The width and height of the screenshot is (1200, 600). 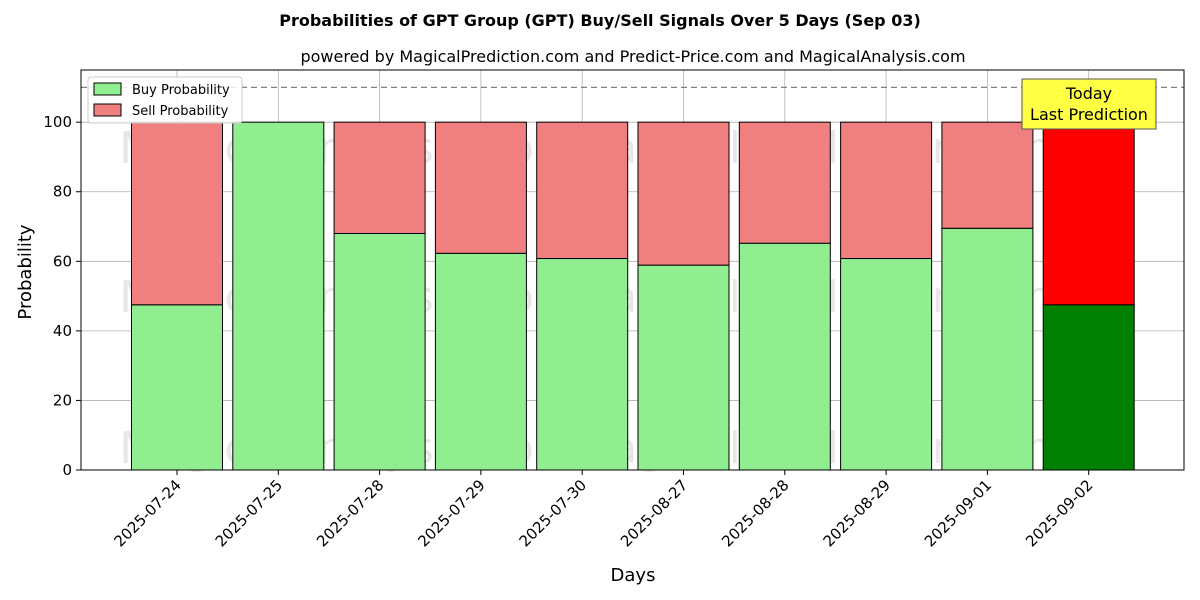 I want to click on annotation-box, so click(x=1089, y=104).